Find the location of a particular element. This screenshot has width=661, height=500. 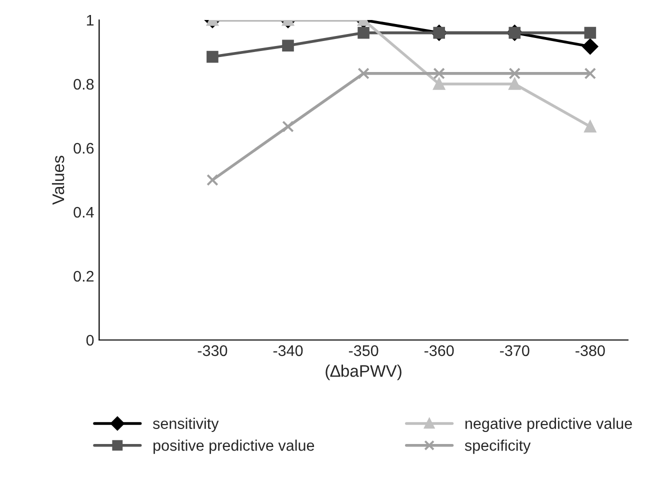

legend-label: specificity is located at coordinates (497, 447).